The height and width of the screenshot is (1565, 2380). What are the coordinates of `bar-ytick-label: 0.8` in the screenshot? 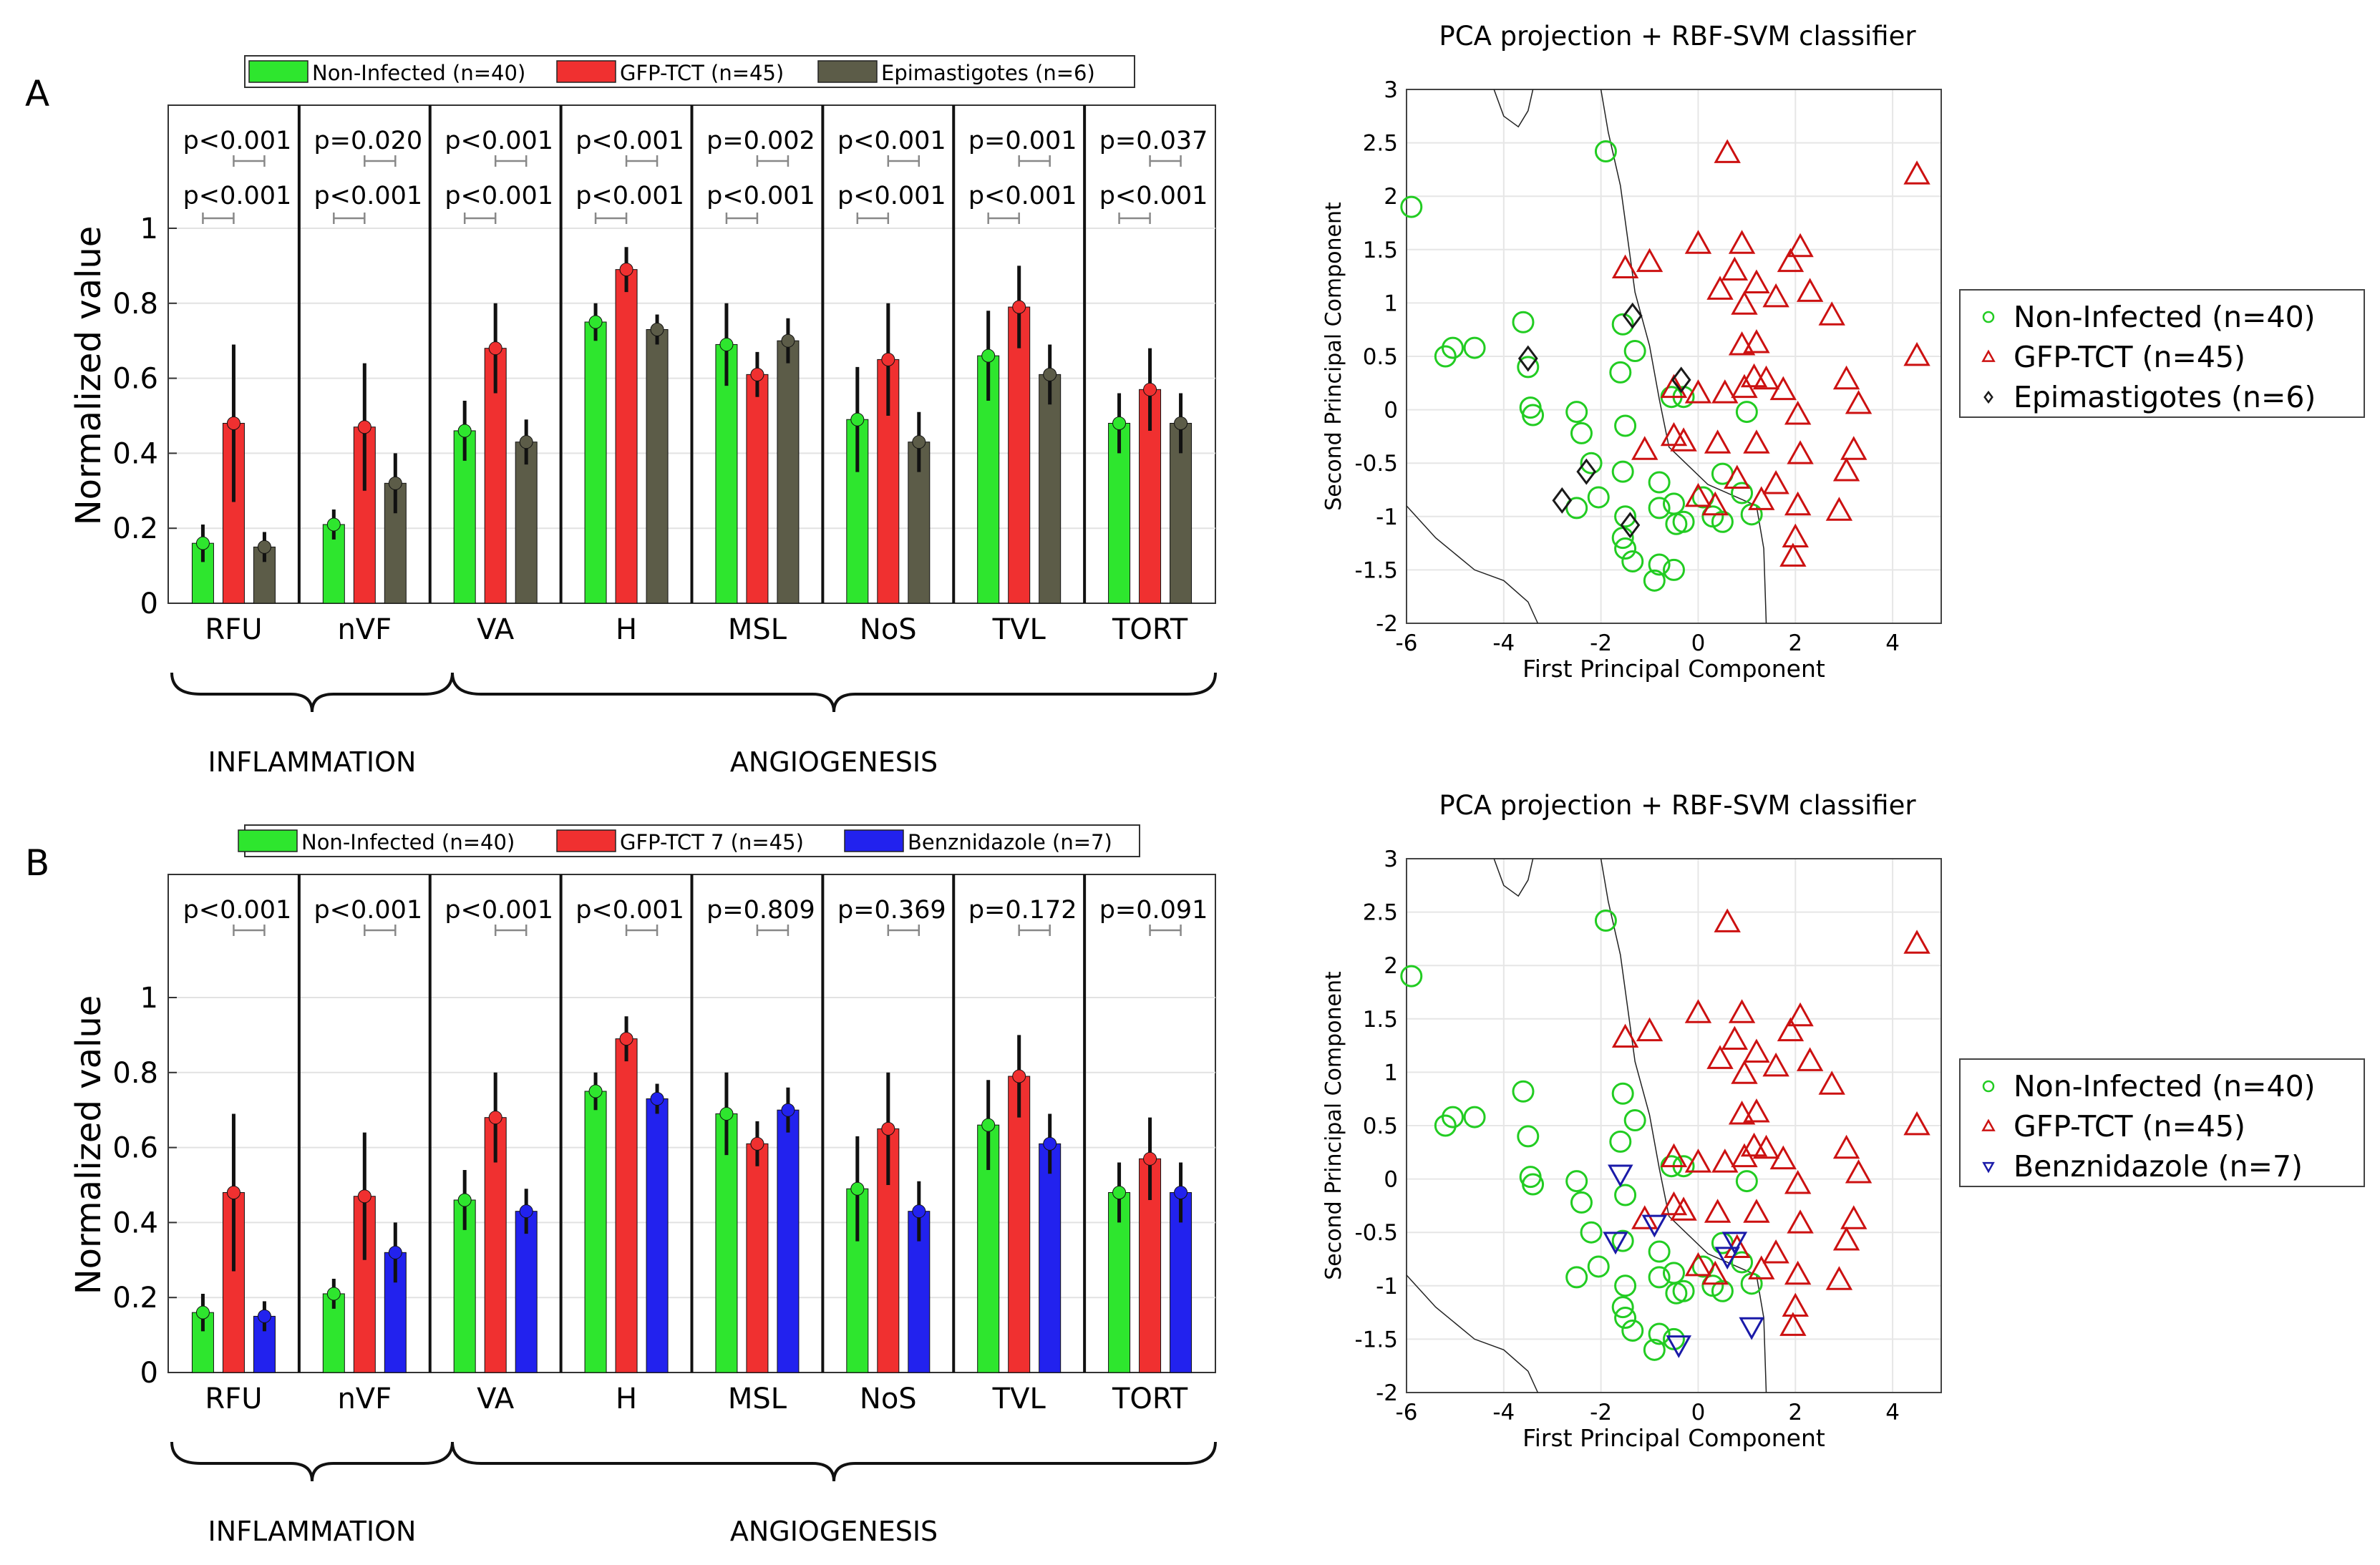 It's located at (135, 304).